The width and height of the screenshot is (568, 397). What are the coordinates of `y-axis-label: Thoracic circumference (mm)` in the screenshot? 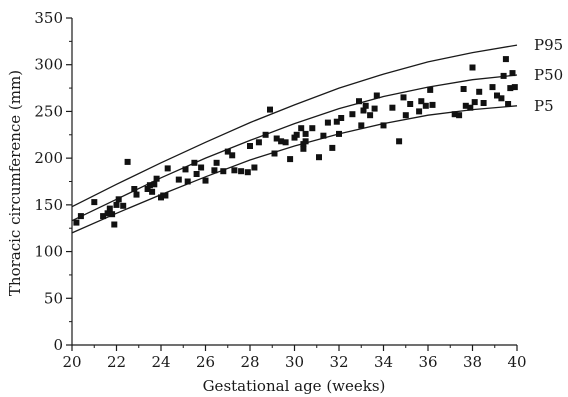 It's located at (15, 183).